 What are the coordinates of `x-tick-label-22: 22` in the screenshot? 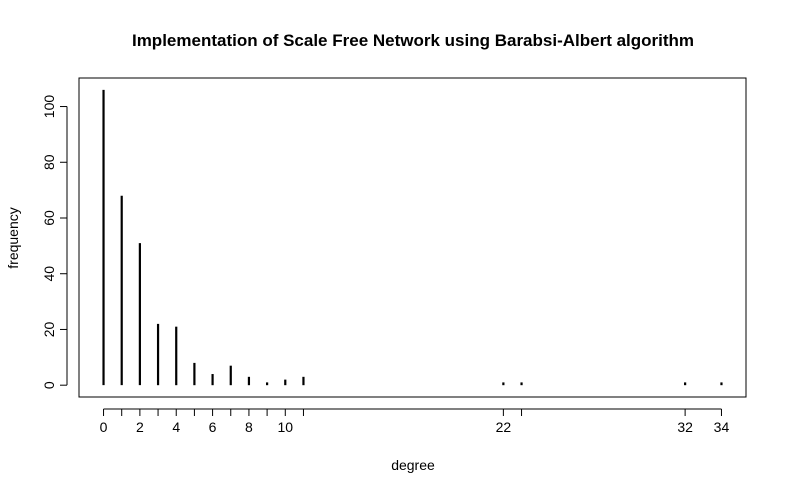 It's located at (504, 427).